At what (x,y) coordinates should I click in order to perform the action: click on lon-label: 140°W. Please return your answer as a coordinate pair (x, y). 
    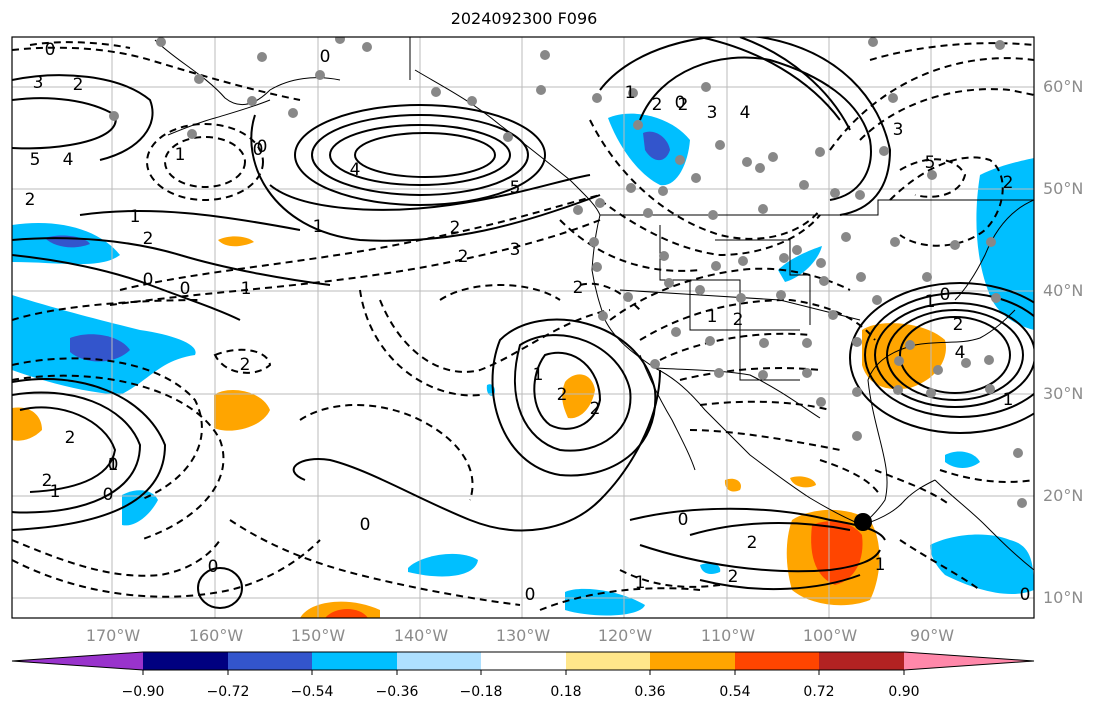
    Looking at the image, I should click on (421, 635).